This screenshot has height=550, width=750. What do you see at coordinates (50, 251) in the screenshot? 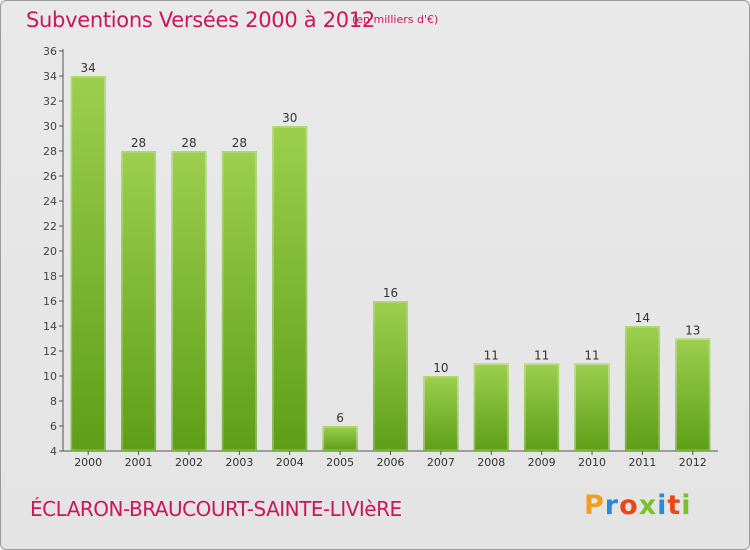
I see `y-tick-label: 20` at bounding box center [50, 251].